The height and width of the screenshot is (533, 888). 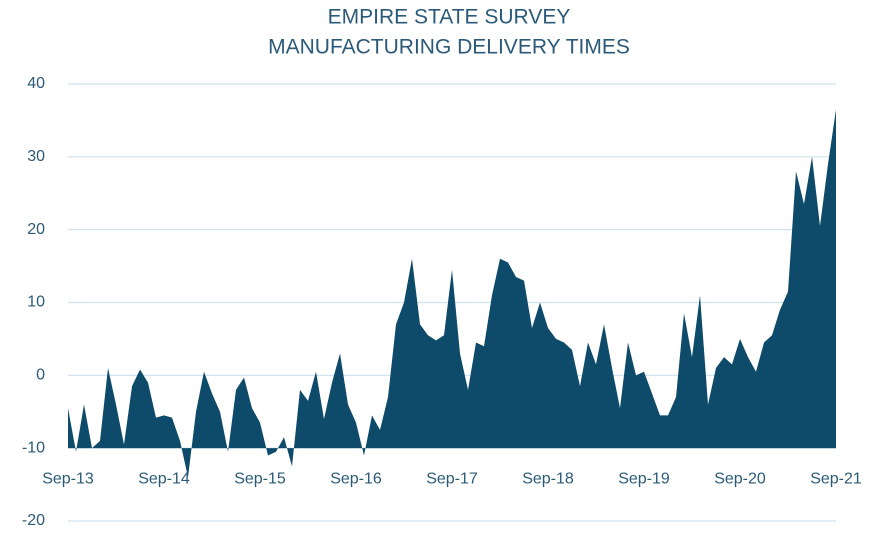 I want to click on y-tick-label: 10, so click(x=36, y=302).